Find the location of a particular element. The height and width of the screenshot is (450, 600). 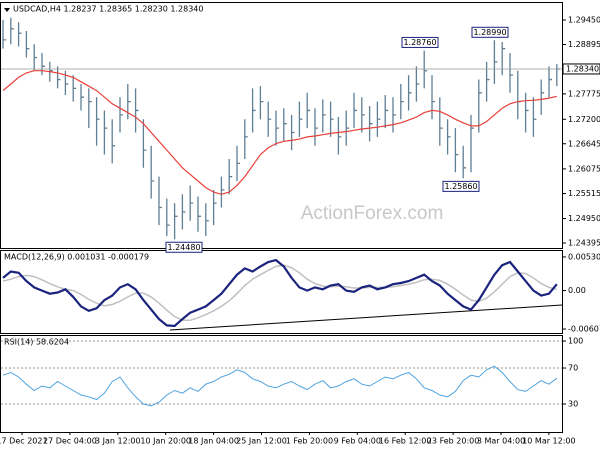

x-tick-label: 17 Dec 2021 is located at coordinates (24, 441).